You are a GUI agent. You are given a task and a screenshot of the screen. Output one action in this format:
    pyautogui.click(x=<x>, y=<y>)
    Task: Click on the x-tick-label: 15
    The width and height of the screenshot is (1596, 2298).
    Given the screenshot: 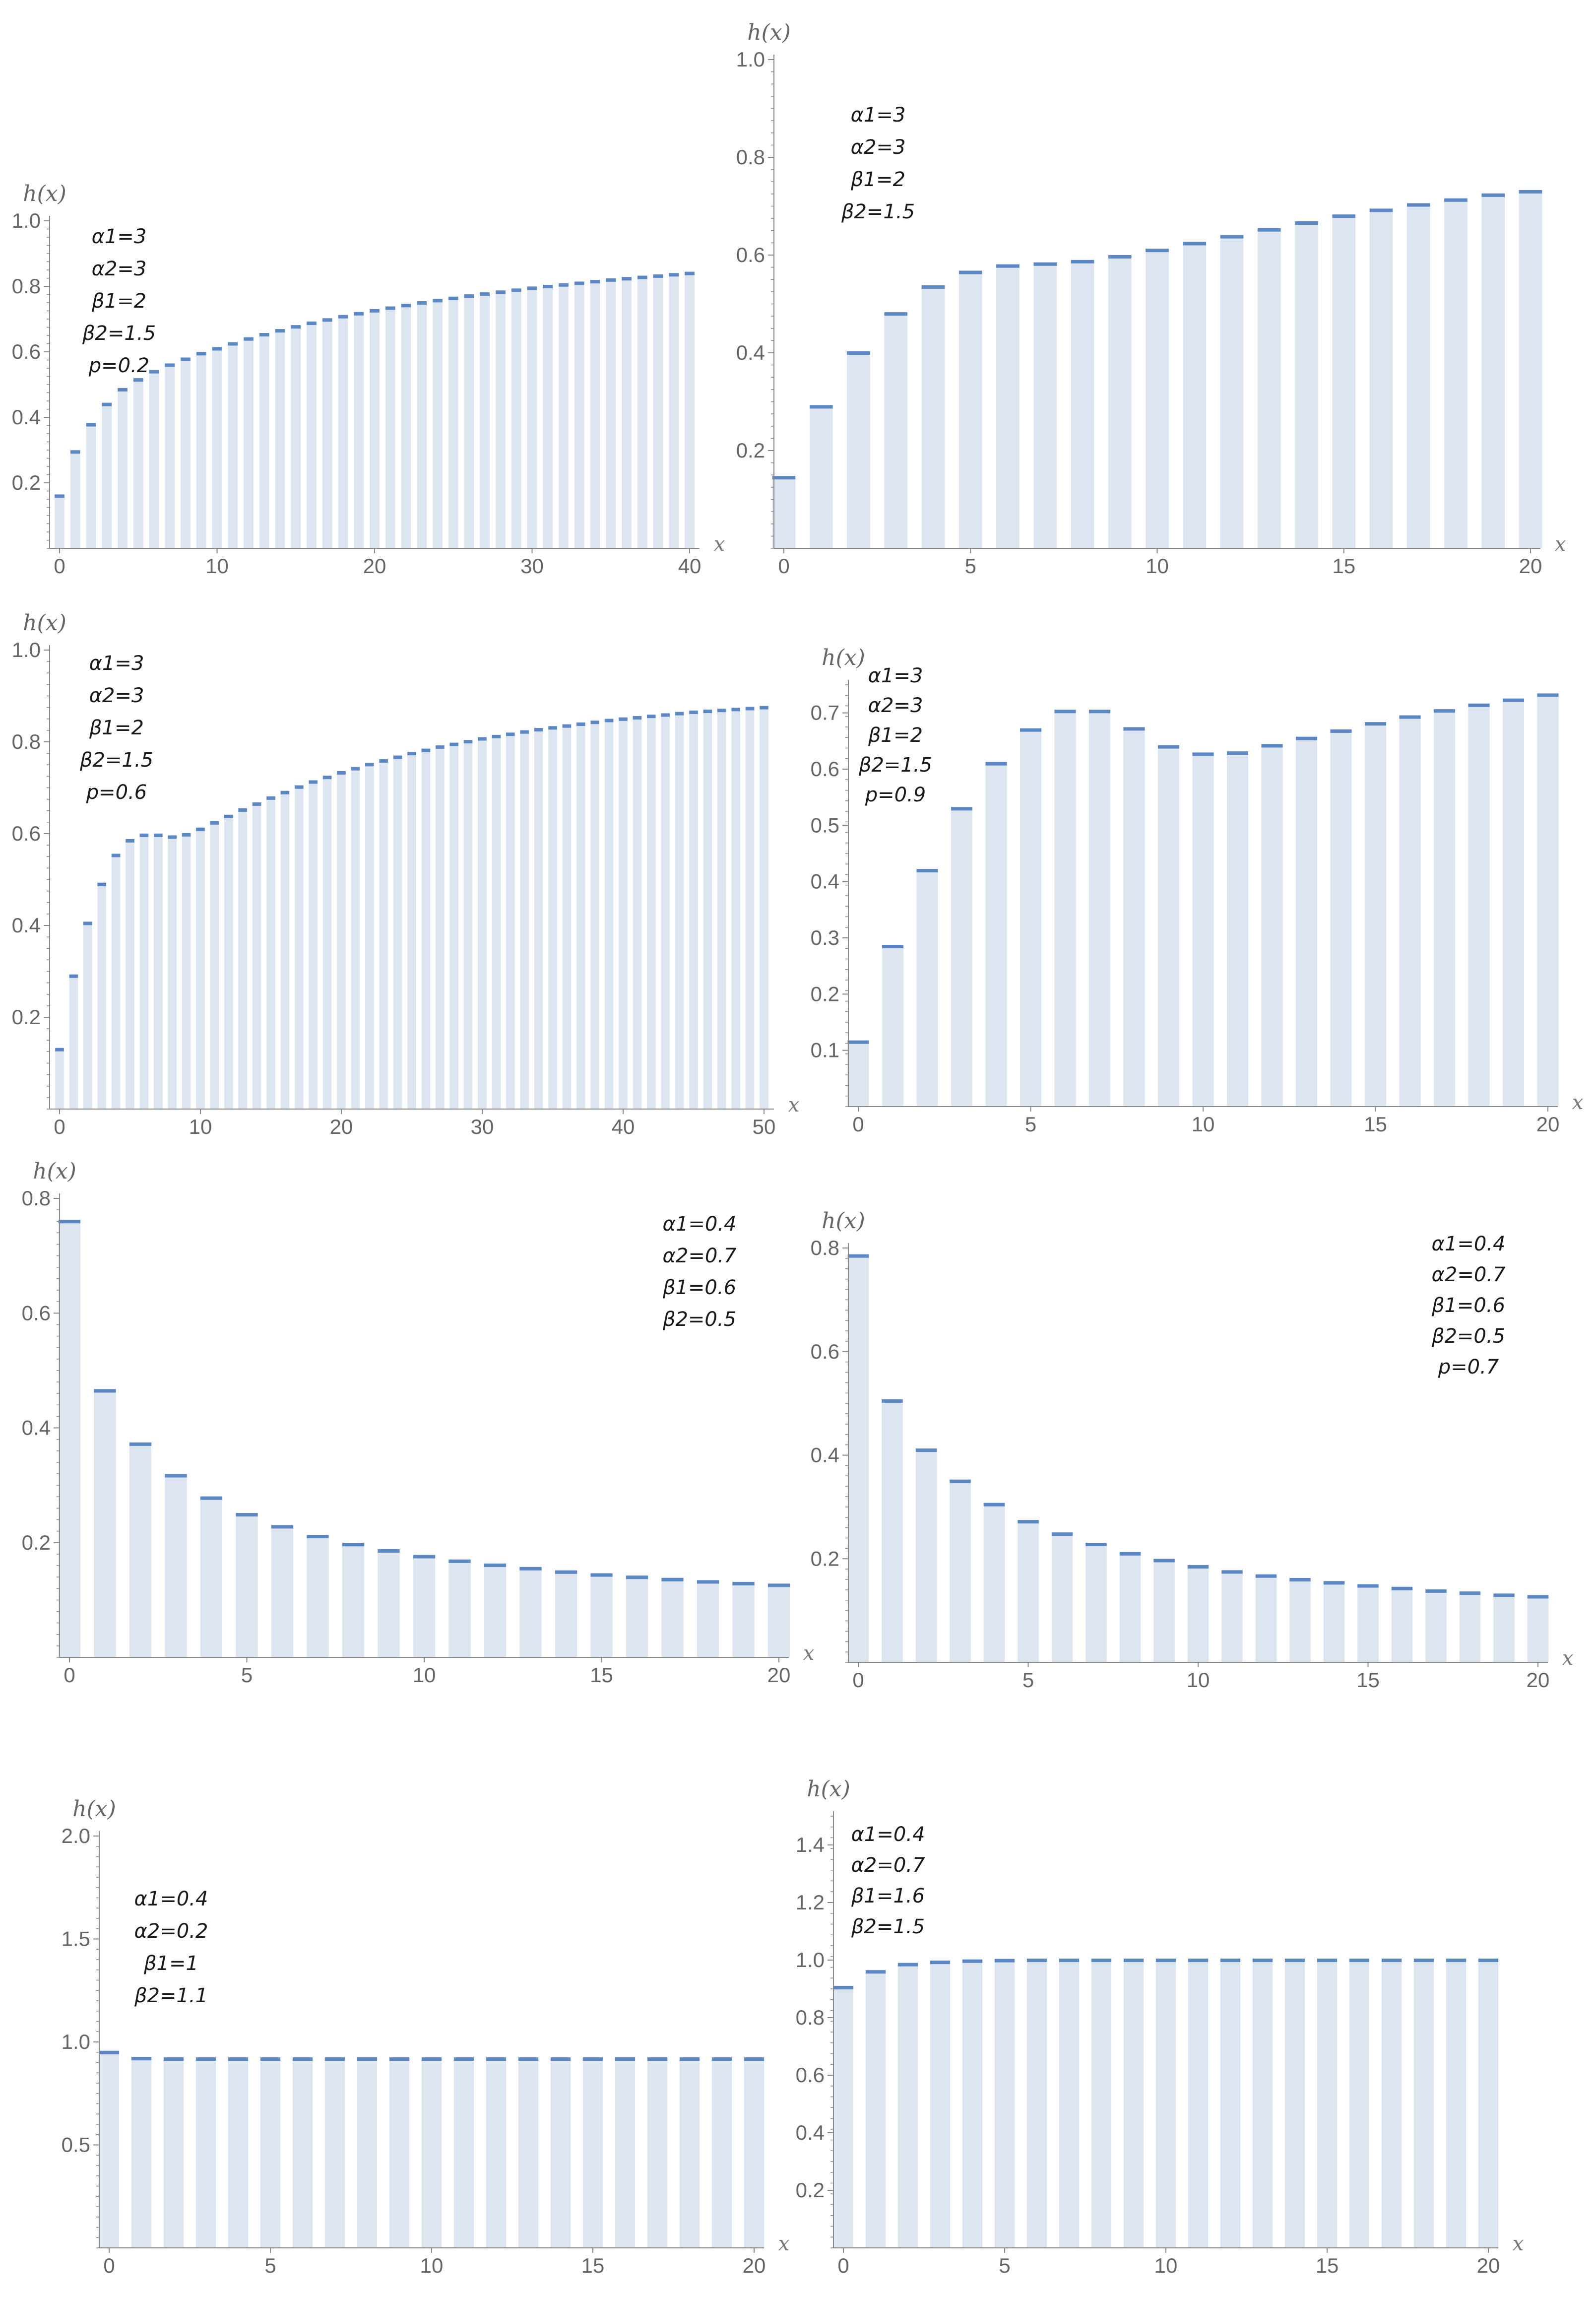 What is the action you would take?
    pyautogui.click(x=593, y=2265)
    